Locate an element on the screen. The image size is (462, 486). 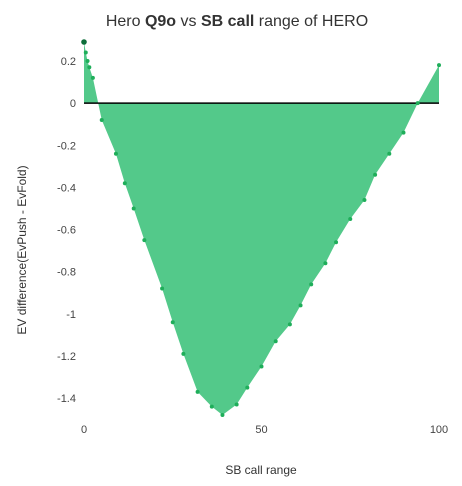
y-axis-ticks: 0.2 0 -0.2 -0.4 -0.6 -0.8 -1 -1.2 -1.4 is located at coordinates (66, 230).